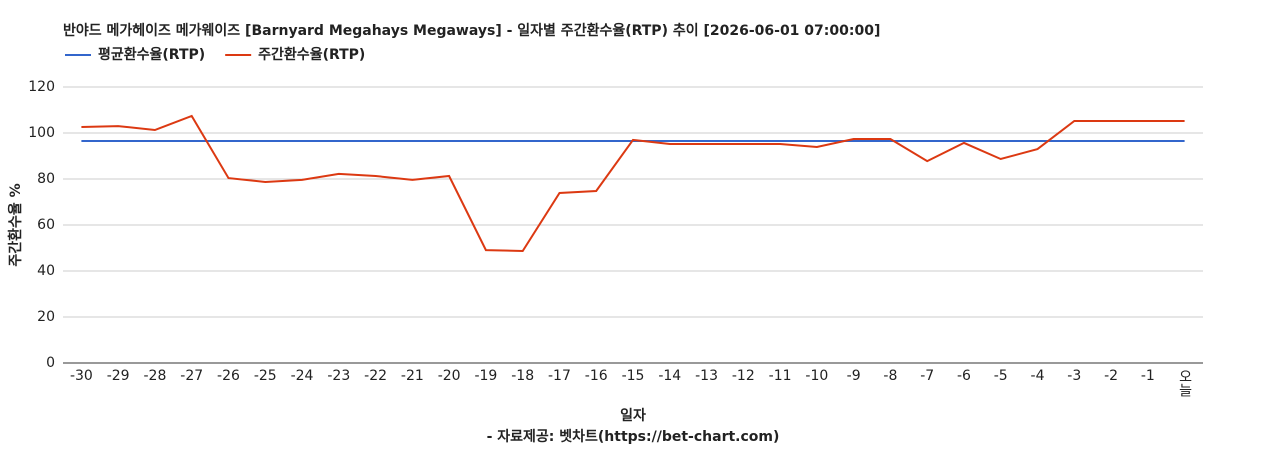 The height and width of the screenshot is (454, 1268). Describe the element at coordinates (1038, 376) in the screenshot. I see `x-tick-label: -4` at that location.